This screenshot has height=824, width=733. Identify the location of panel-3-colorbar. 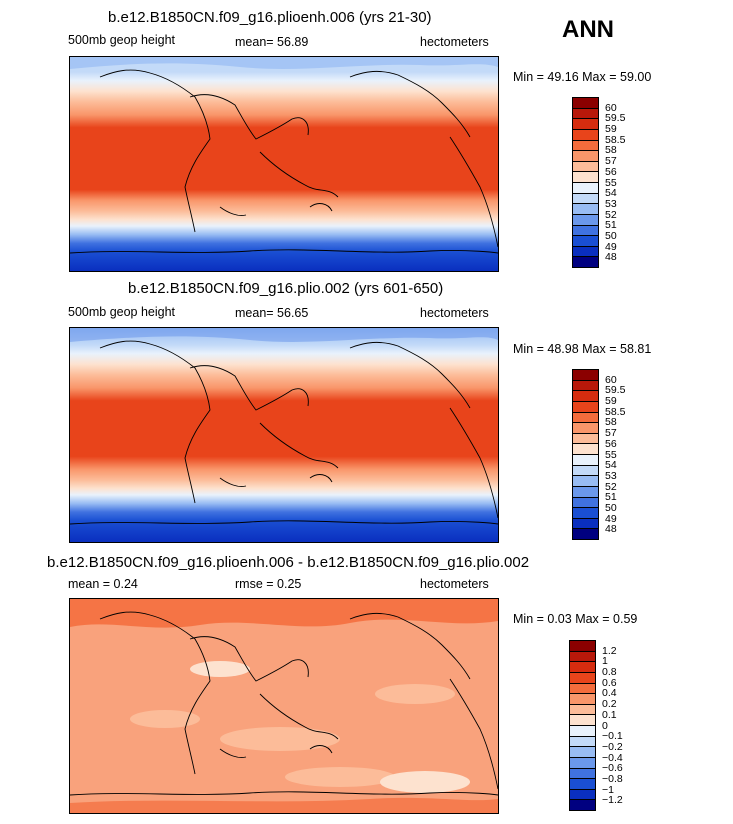
(582, 725).